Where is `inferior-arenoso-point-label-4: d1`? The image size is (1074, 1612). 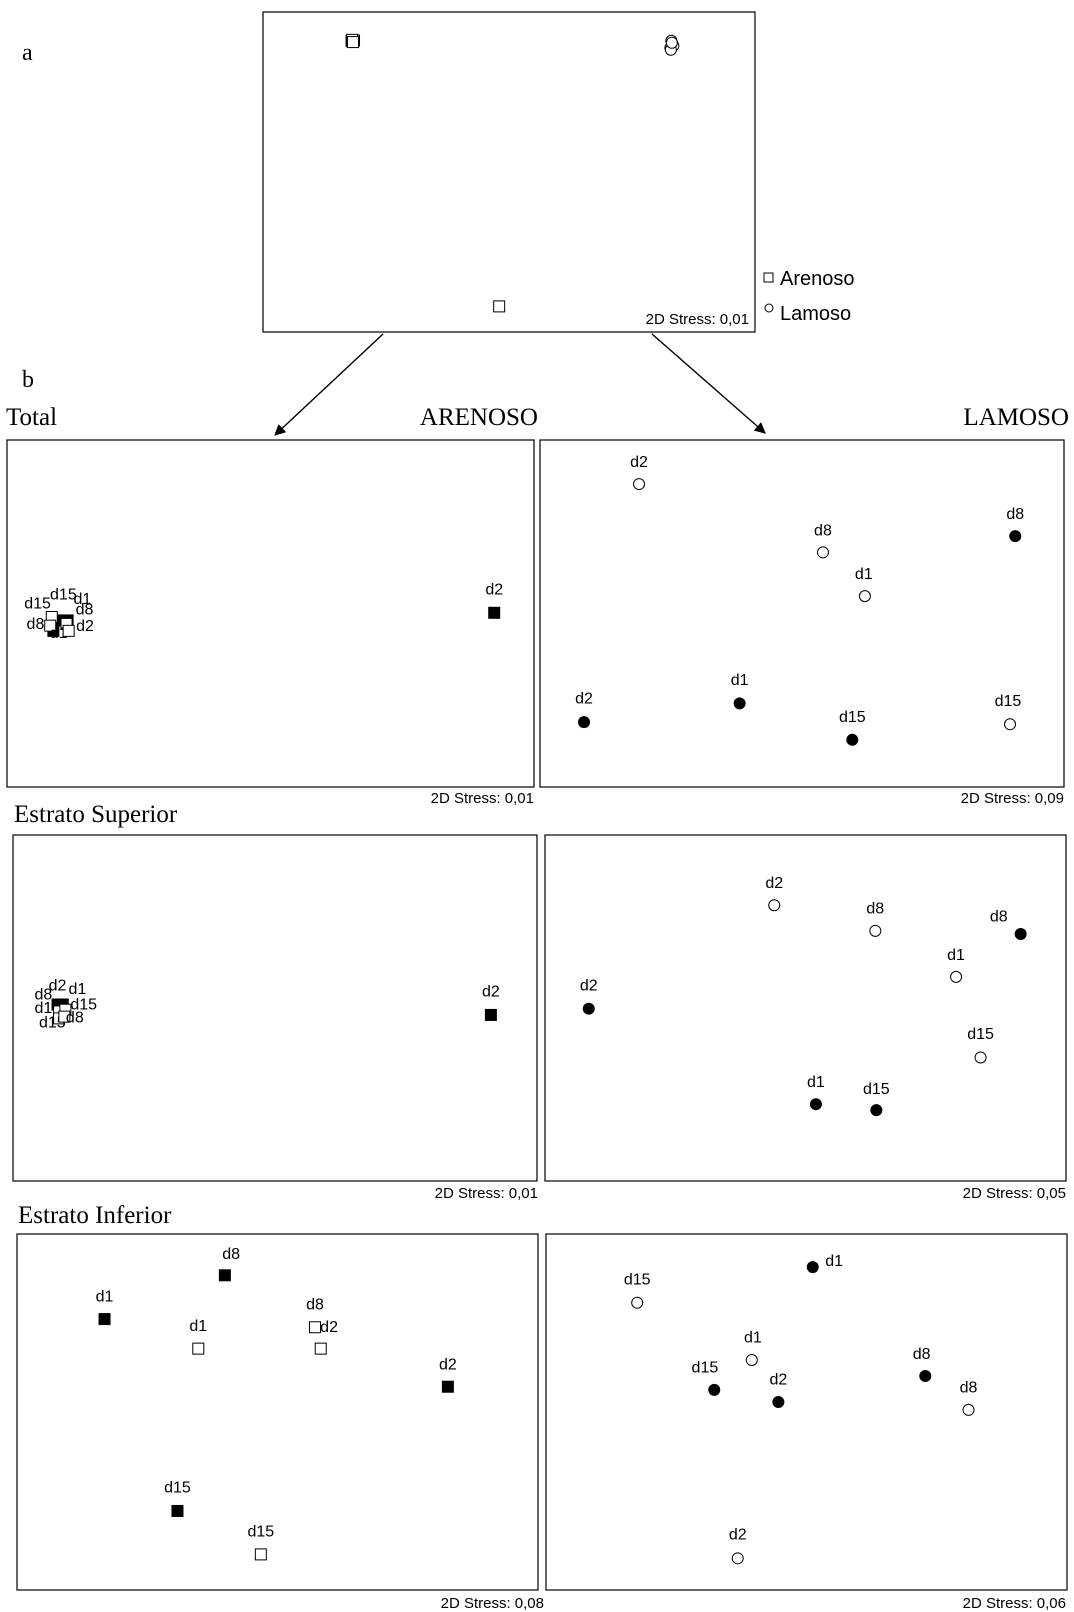
inferior-arenoso-point-label-4: d1 is located at coordinates (198, 1326).